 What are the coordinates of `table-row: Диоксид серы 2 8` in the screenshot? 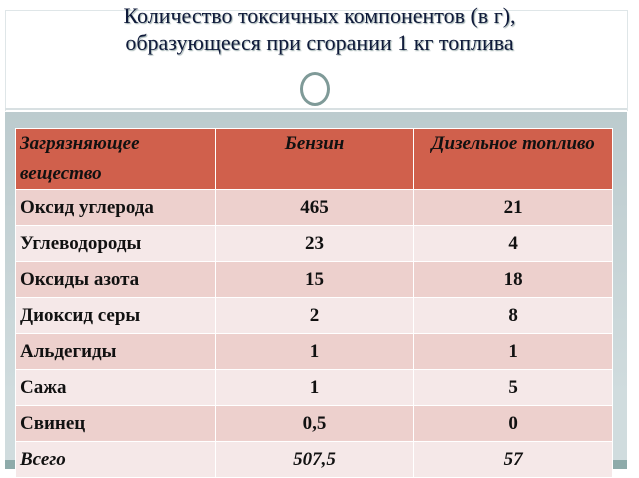 It's located at (314, 315).